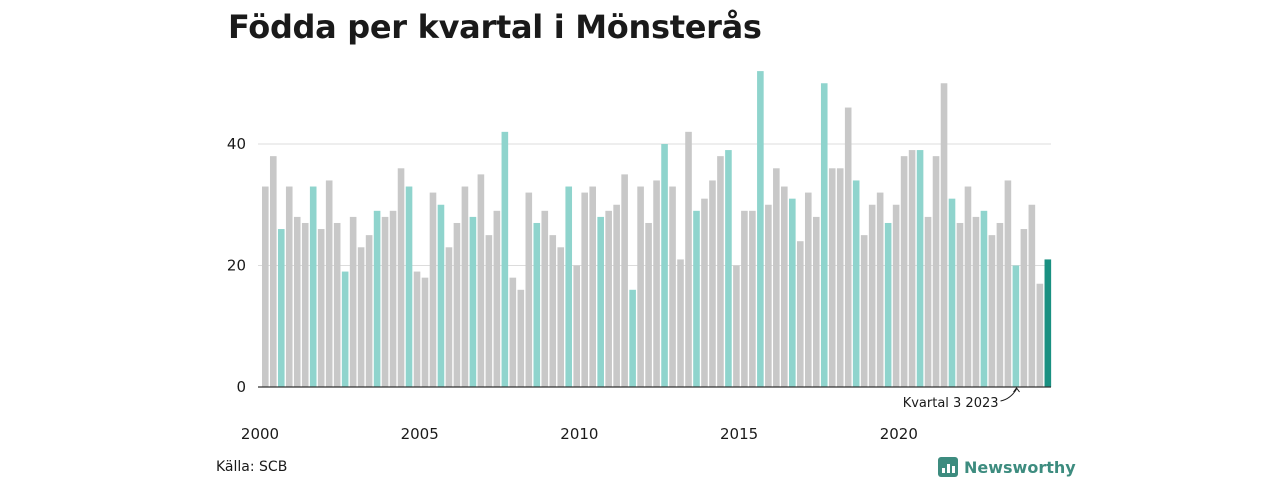  Describe the element at coordinates (579, 434) in the screenshot. I see `x-axis-ticks: 2000 2005 2010 2015 2020` at that location.